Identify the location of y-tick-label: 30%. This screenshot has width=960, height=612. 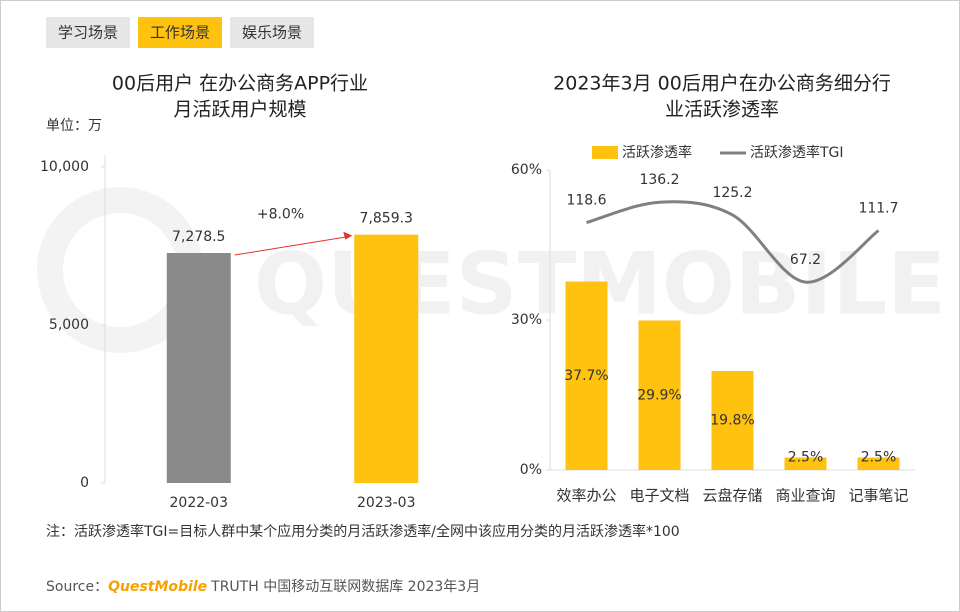
(526, 320).